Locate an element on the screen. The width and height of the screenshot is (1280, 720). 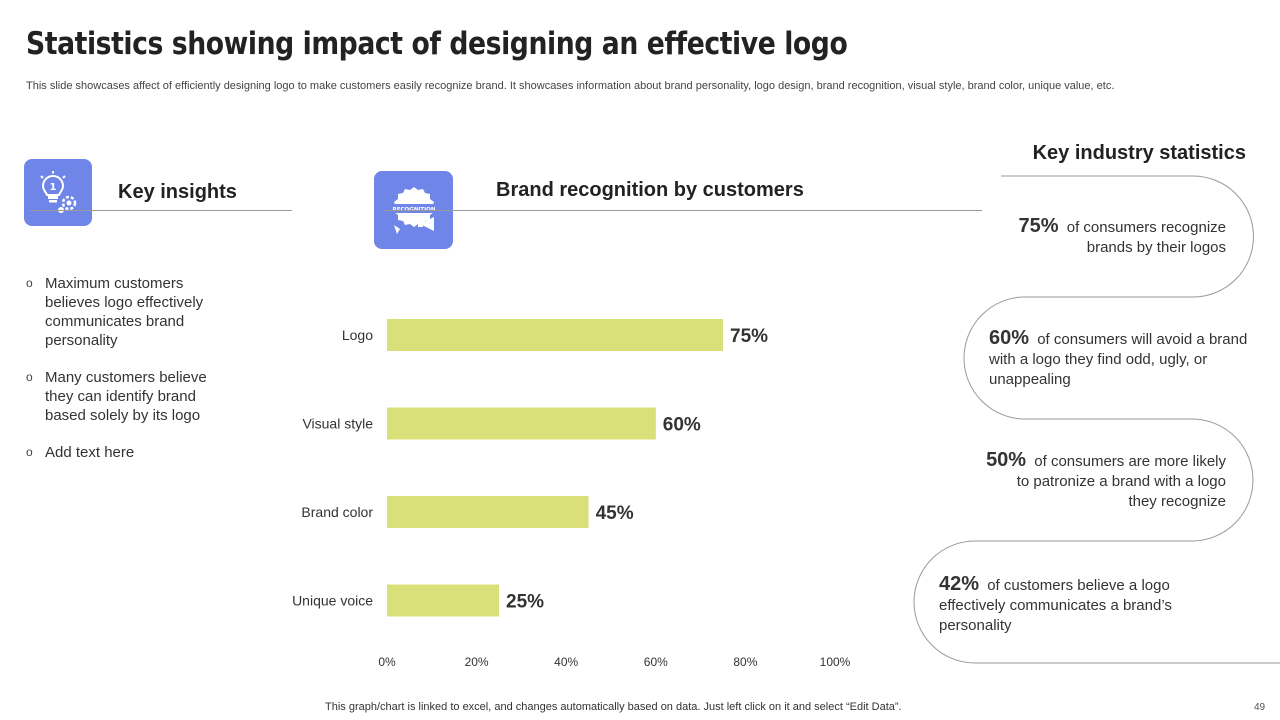
x-tick-label: 60% is located at coordinates (656, 662).